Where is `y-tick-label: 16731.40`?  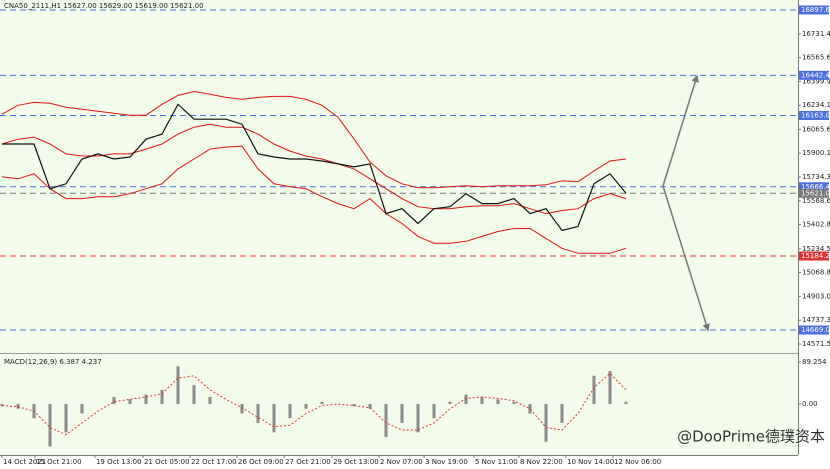 y-tick-label: 16731.40 is located at coordinates (816, 34).